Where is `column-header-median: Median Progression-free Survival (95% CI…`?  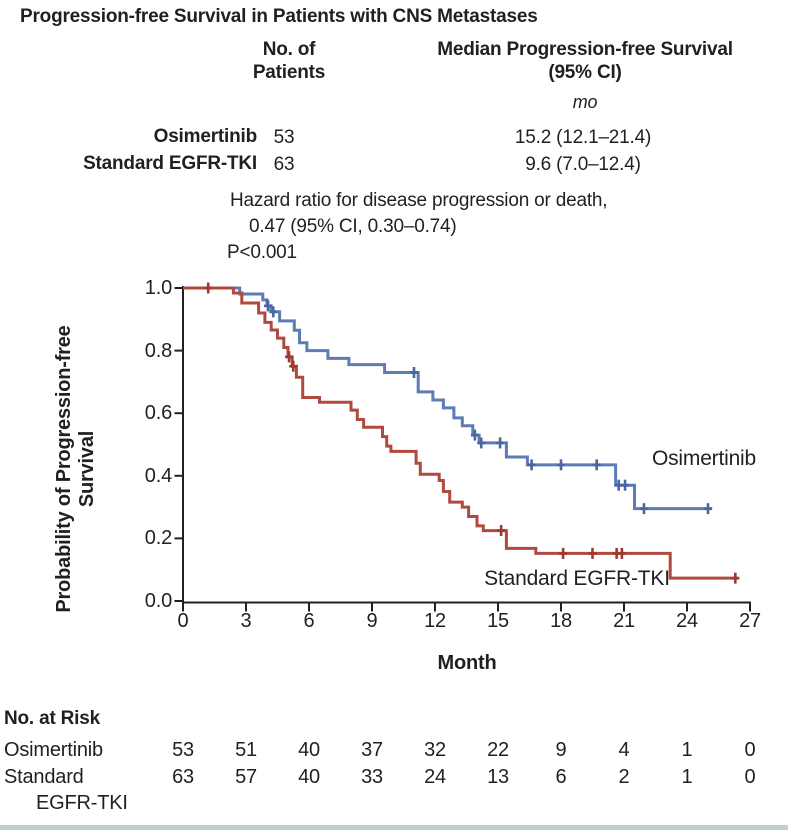
column-header-median: Median Progression-free Survival (95% CI… is located at coordinates (585, 61).